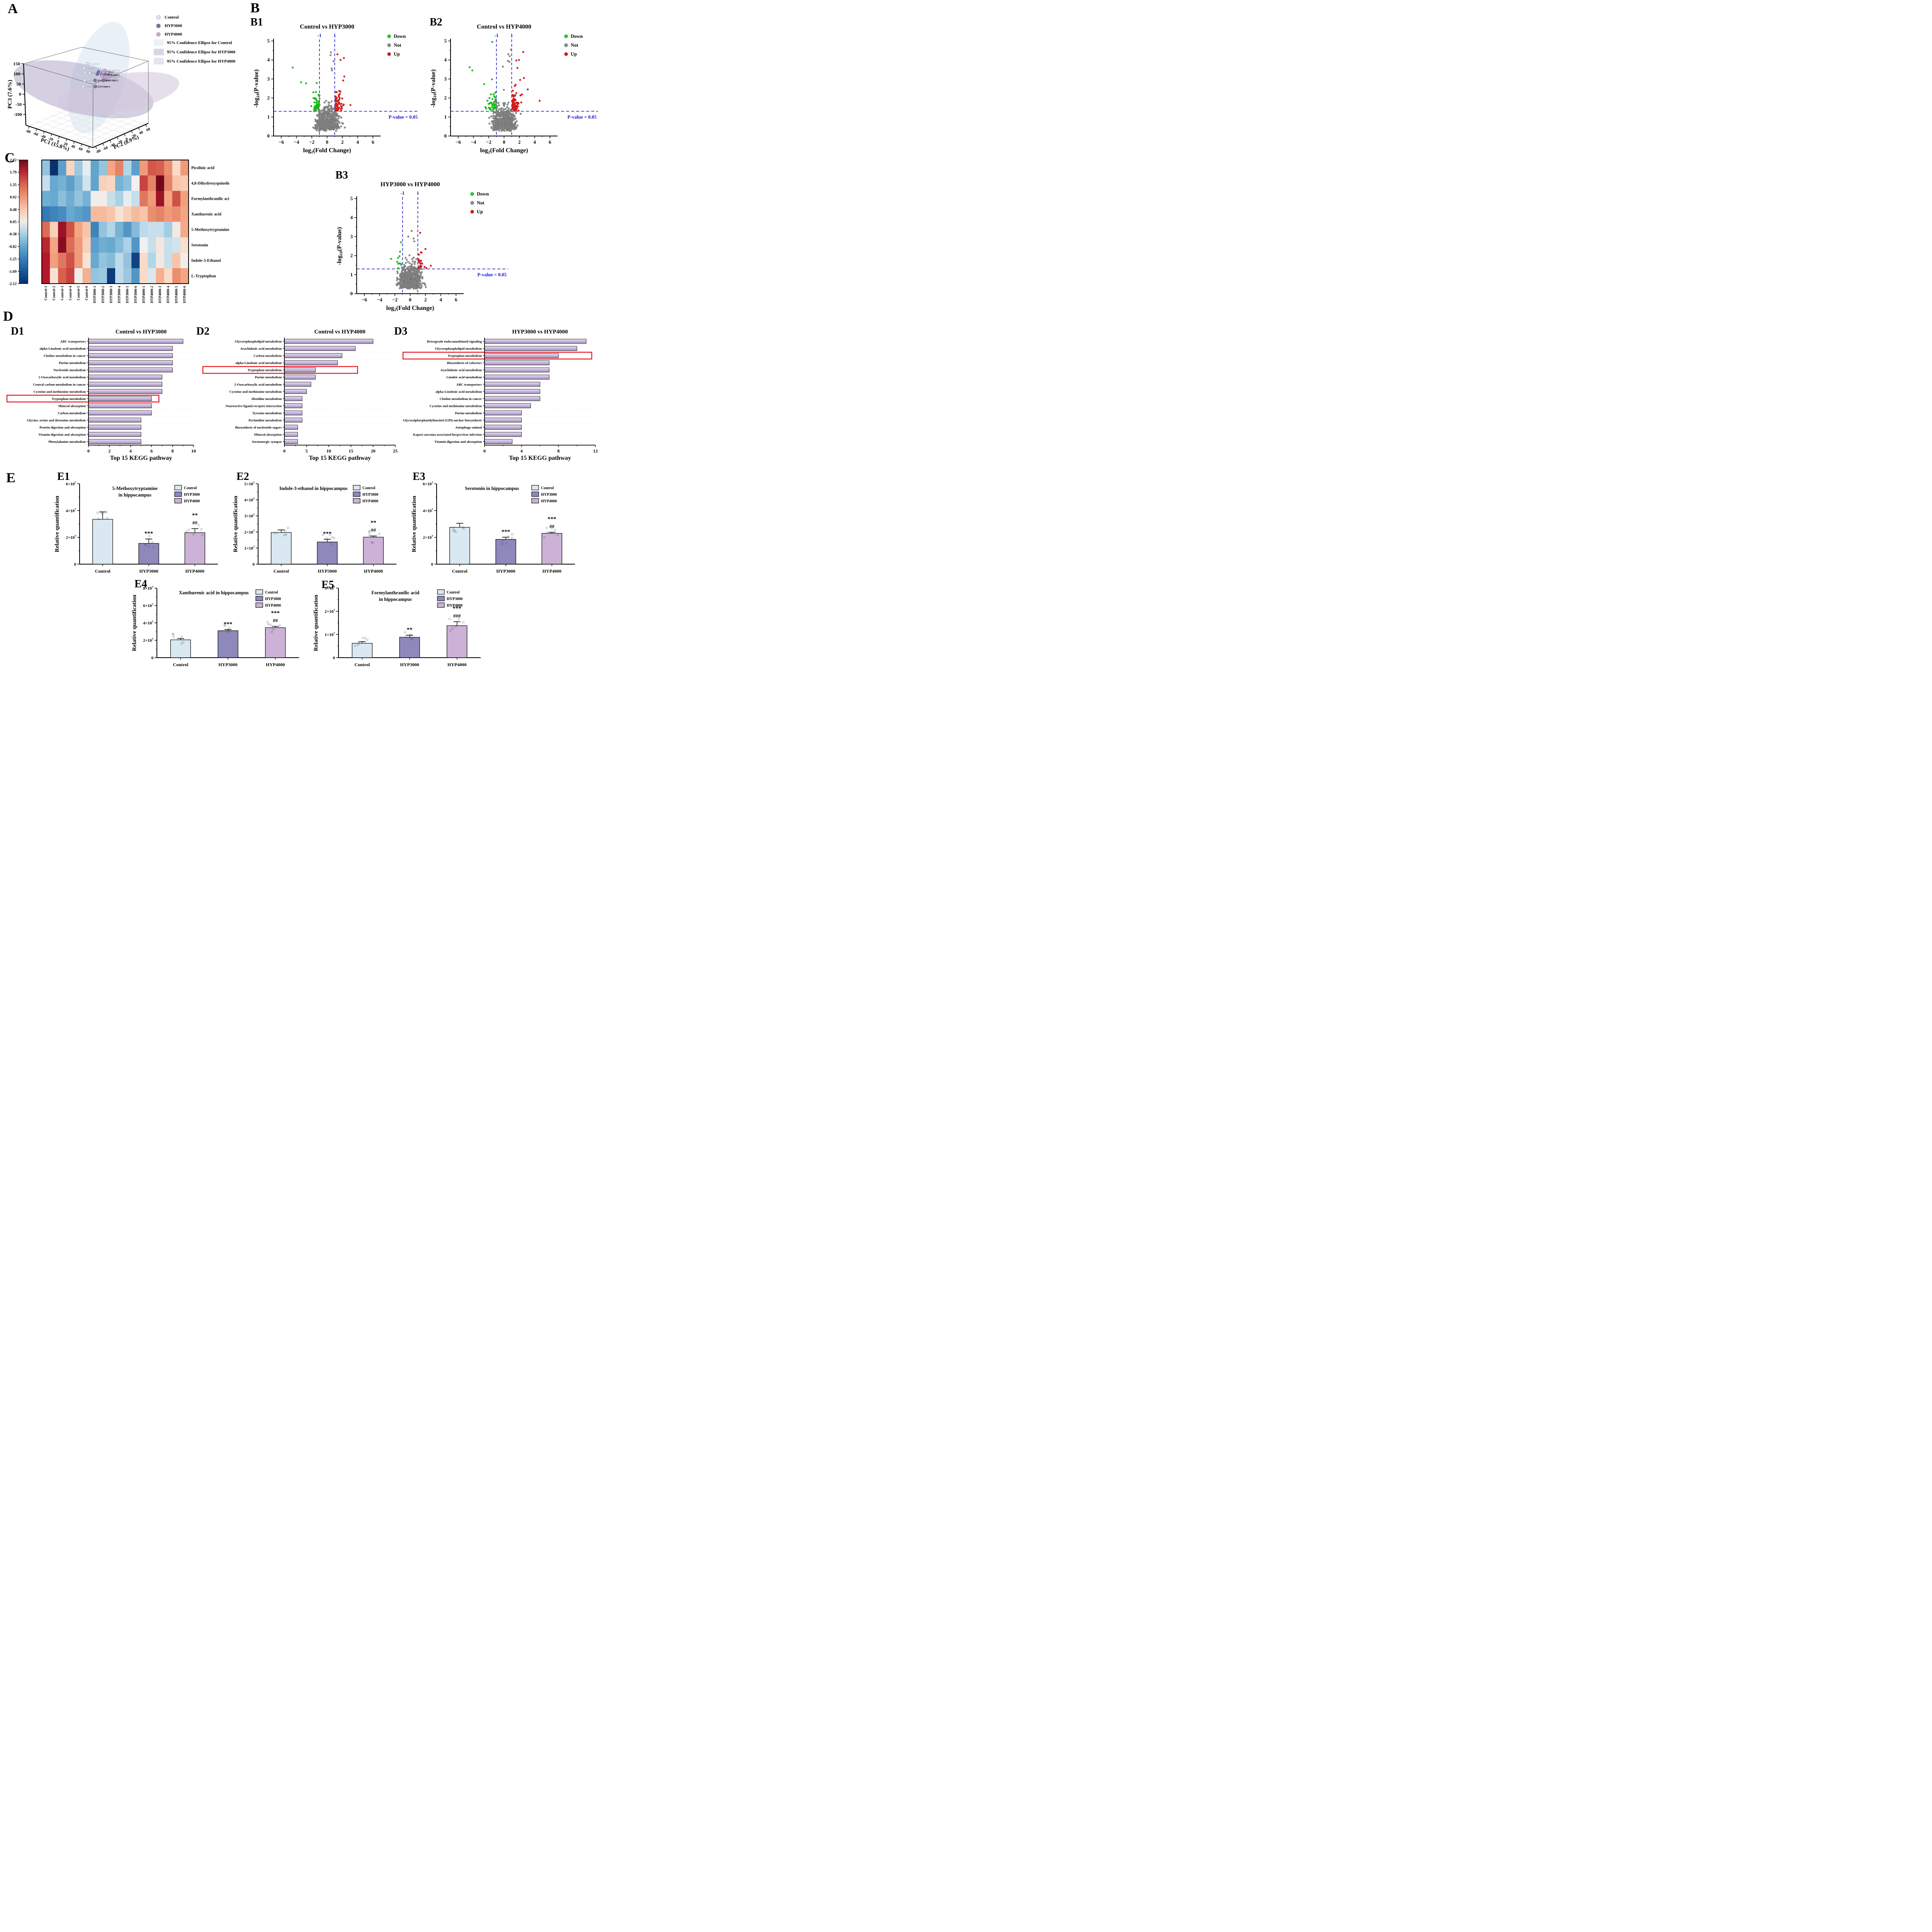  Describe the element at coordinates (71, 537) in the screenshot. I see `svg-text: 2×107` at that location.